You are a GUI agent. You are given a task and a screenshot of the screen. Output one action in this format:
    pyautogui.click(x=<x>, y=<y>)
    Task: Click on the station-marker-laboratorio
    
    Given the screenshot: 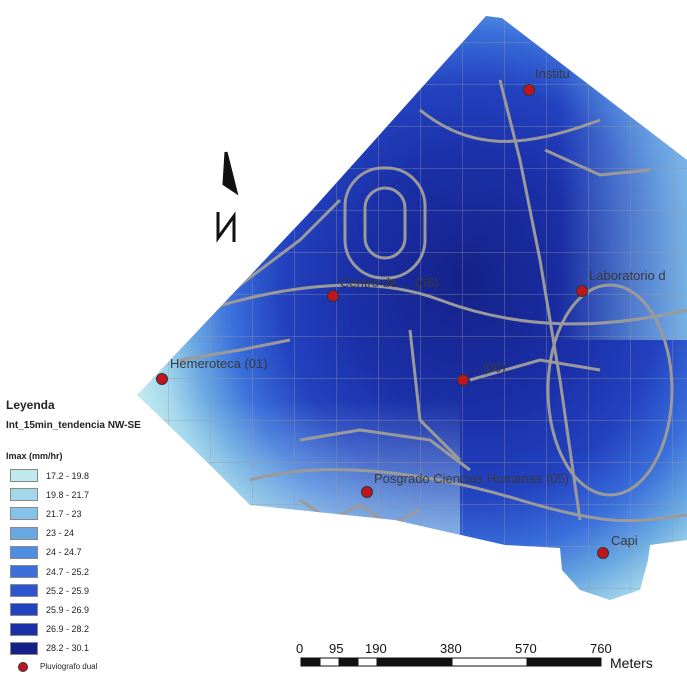 What is the action you would take?
    pyautogui.click(x=582, y=291)
    